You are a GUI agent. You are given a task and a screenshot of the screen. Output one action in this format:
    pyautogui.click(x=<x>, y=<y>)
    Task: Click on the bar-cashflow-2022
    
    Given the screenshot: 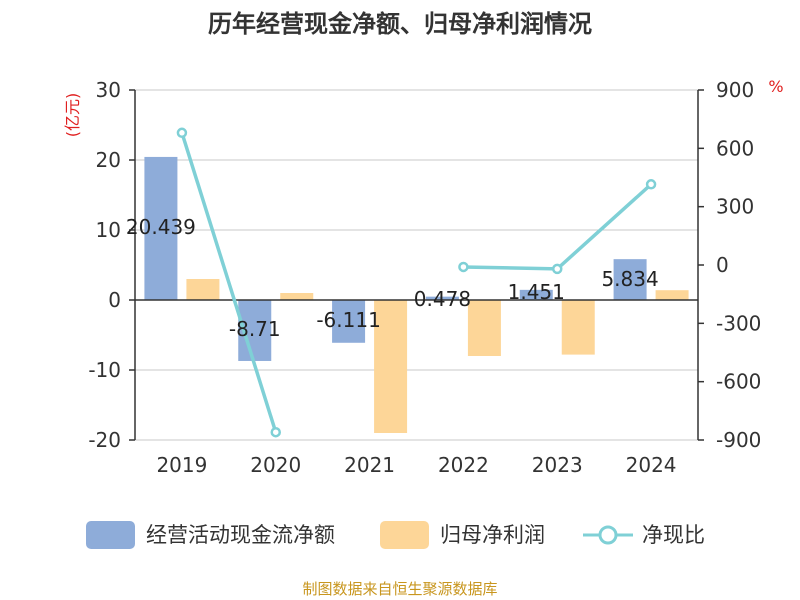 What is the action you would take?
    pyautogui.click(x=442, y=298)
    